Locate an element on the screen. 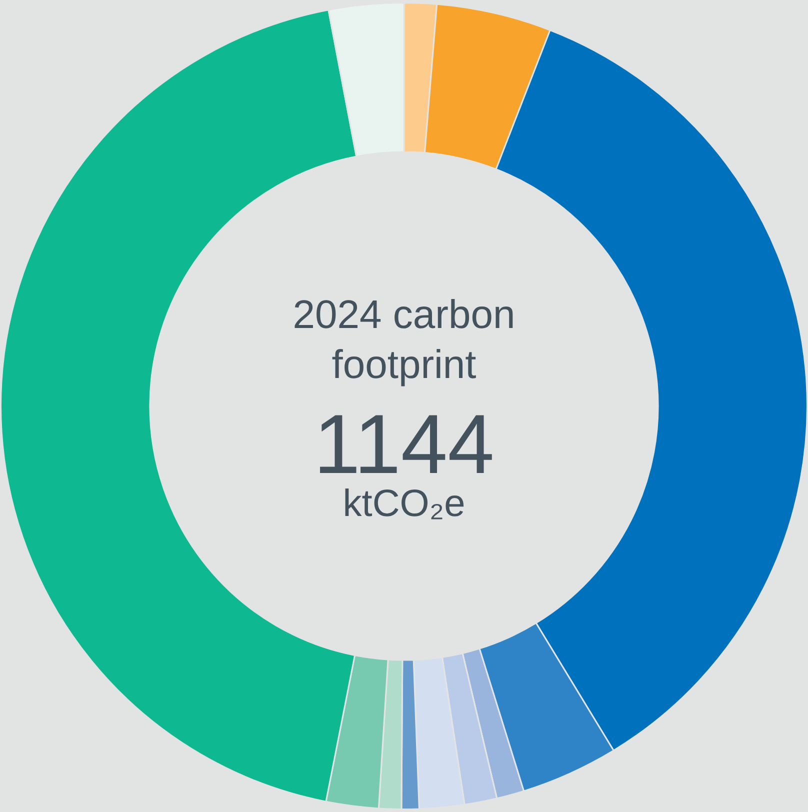 The height and width of the screenshot is (812, 808). text: 2024 carbon footprint is located at coordinates (404, 340).